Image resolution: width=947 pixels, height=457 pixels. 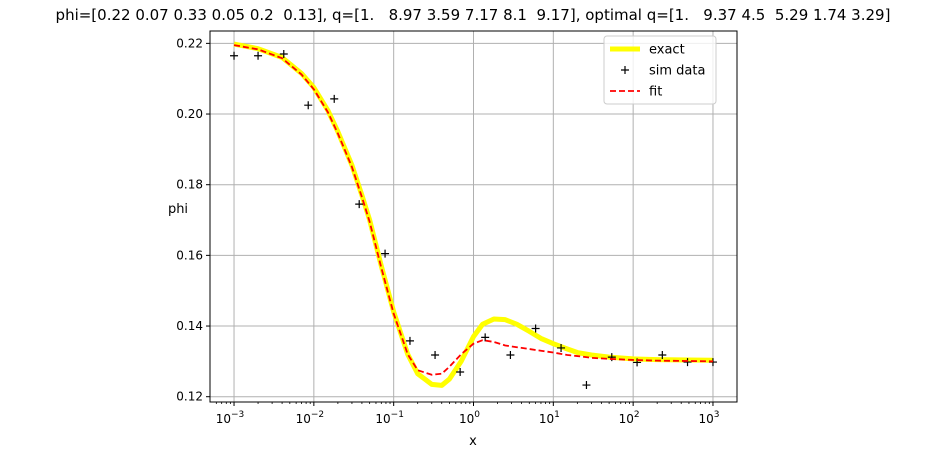 What do you see at coordinates (189, 185) in the screenshot?
I see `y-tick-label: 0.18` at bounding box center [189, 185].